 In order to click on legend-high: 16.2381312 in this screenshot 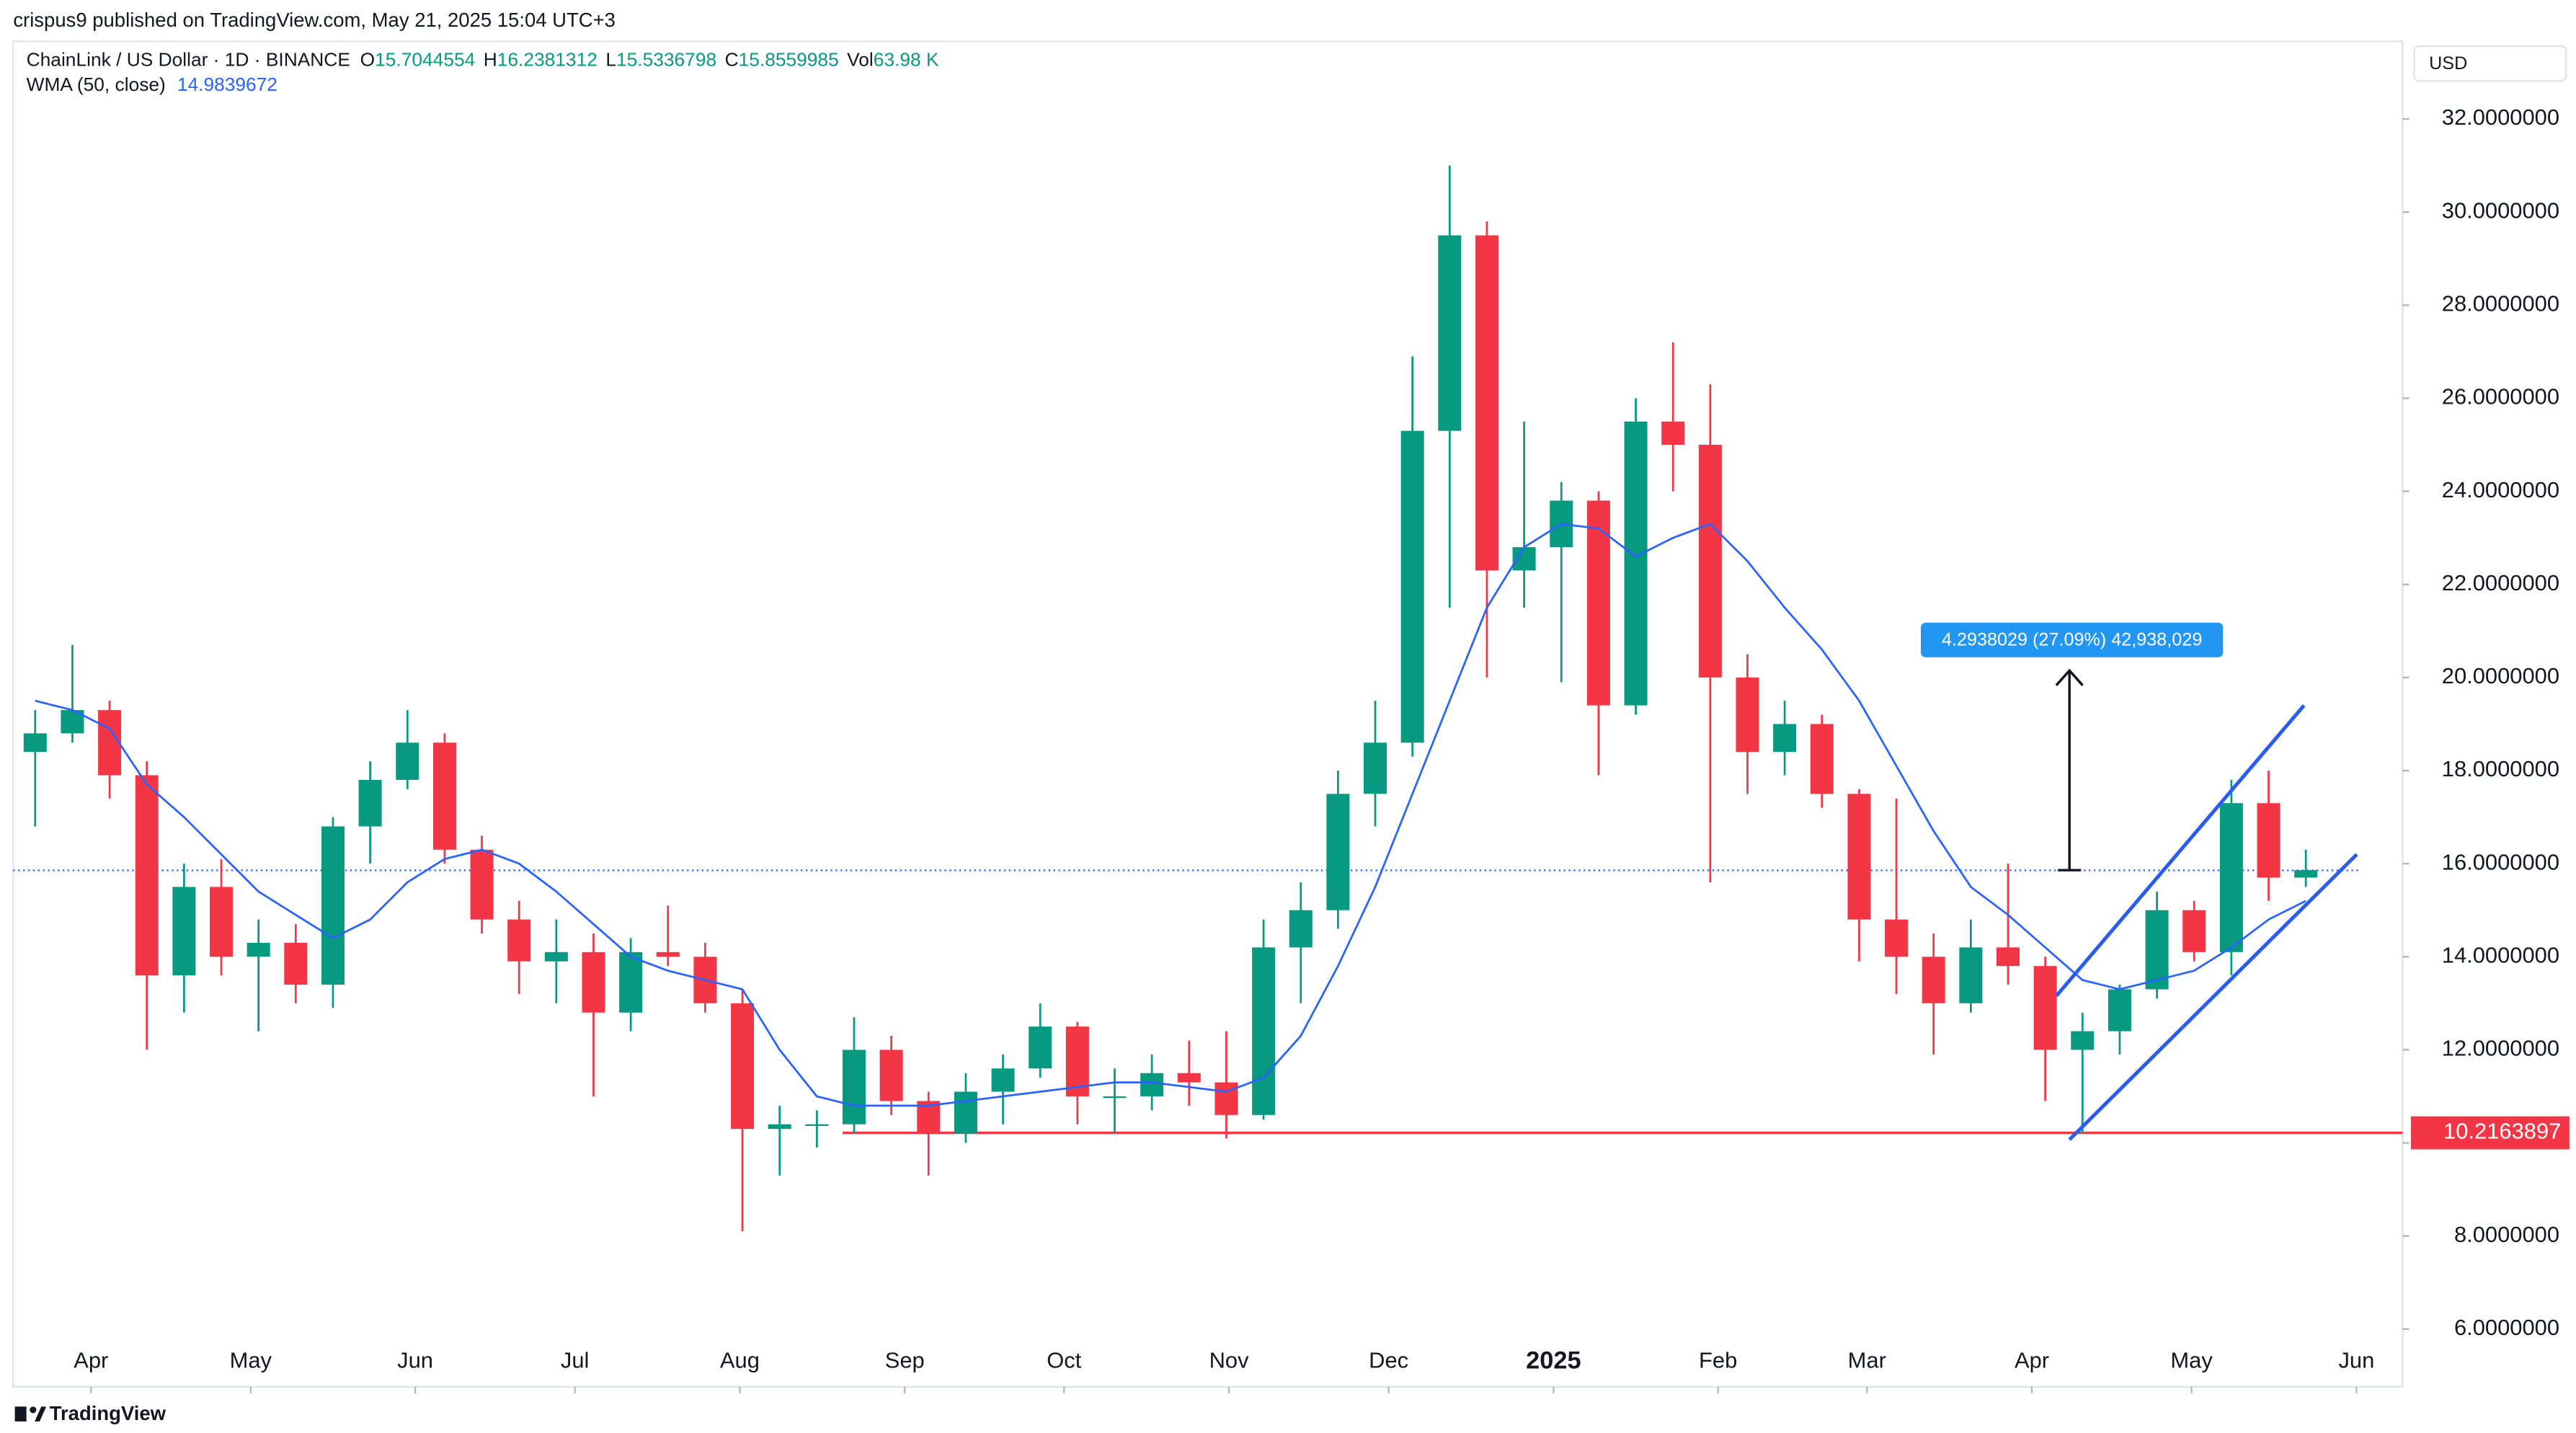, I will do `click(547, 60)`.